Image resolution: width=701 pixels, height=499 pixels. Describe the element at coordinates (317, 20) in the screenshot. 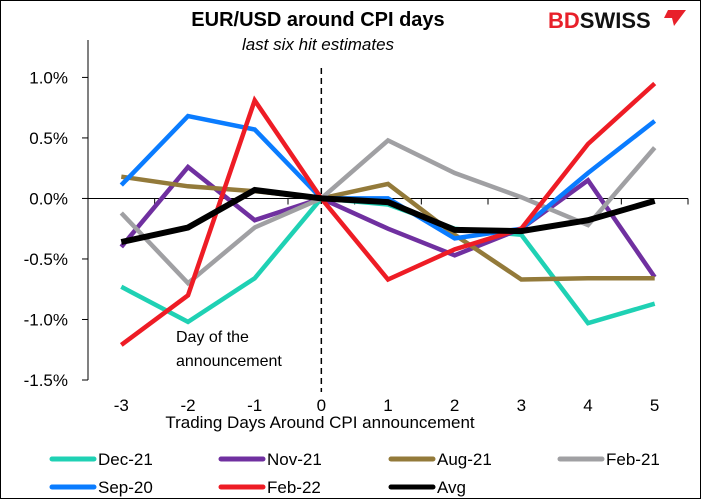

I see `chart-title: EUR/USD around CPI days` at that location.